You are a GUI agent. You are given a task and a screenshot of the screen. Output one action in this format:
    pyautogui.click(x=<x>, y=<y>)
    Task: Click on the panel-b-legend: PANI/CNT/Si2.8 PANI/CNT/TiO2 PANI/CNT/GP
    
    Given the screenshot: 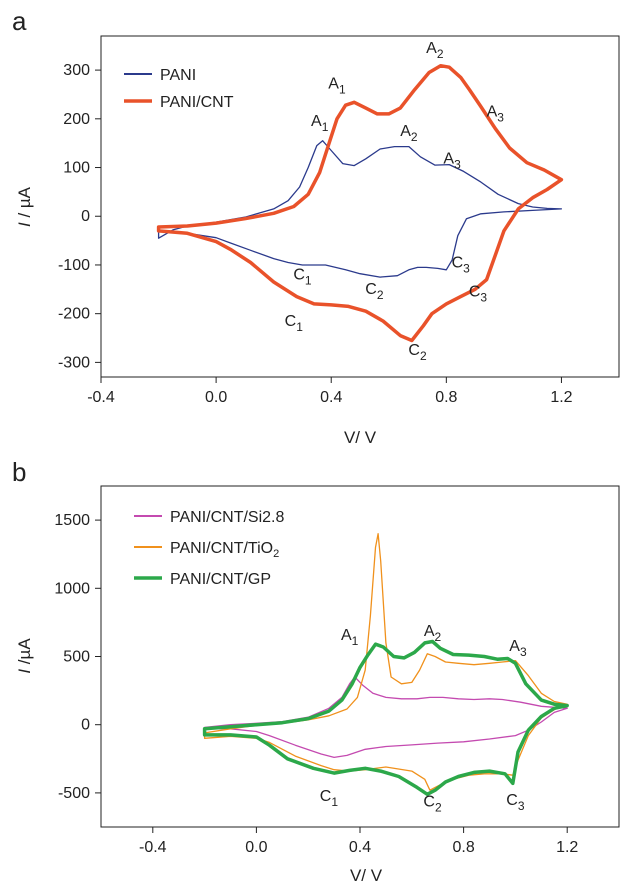 What is the action you would take?
    pyautogui.click(x=209, y=548)
    